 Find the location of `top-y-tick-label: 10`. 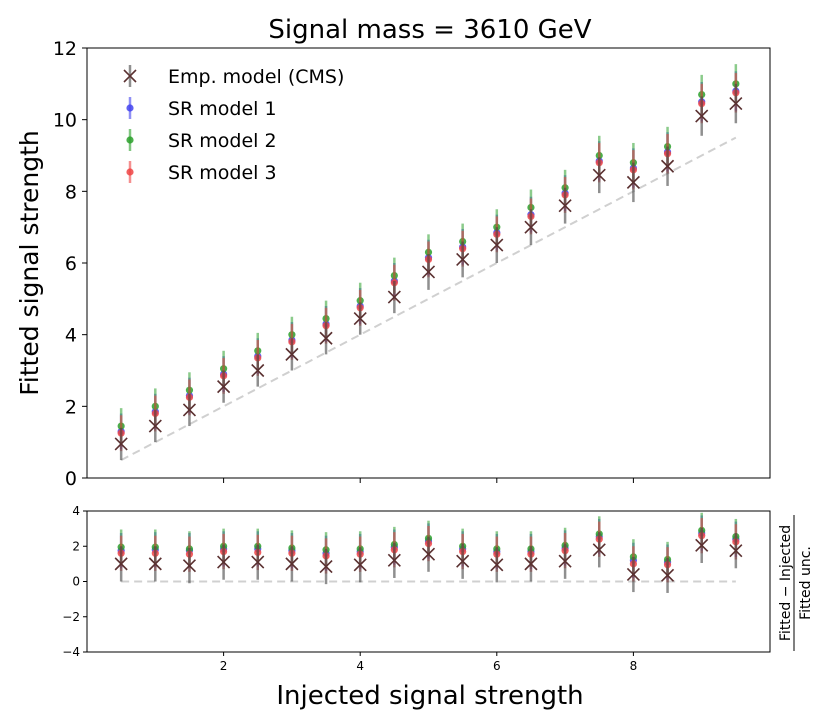

top-y-tick-label: 10 is located at coordinates (65, 121).